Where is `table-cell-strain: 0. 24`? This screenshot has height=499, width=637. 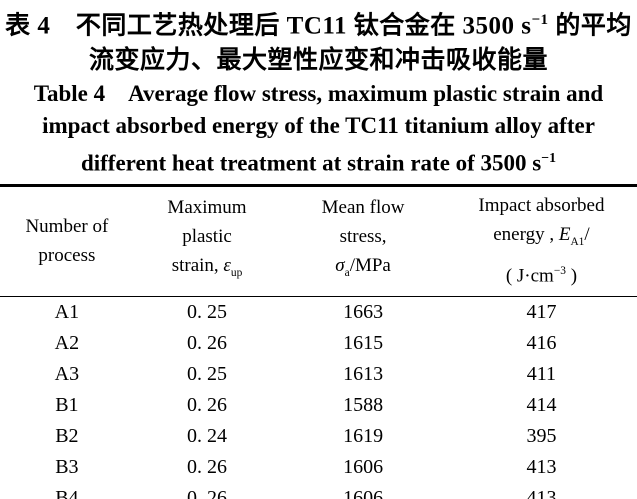 table-cell-strain: 0. 24 is located at coordinates (207, 436).